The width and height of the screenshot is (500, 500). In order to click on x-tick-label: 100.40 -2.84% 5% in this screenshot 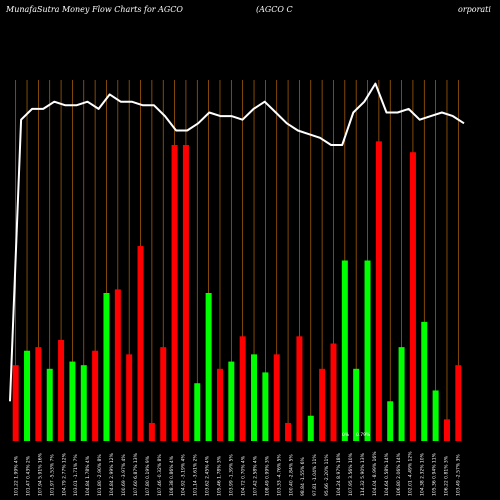, I will do `click(291, 475)`.